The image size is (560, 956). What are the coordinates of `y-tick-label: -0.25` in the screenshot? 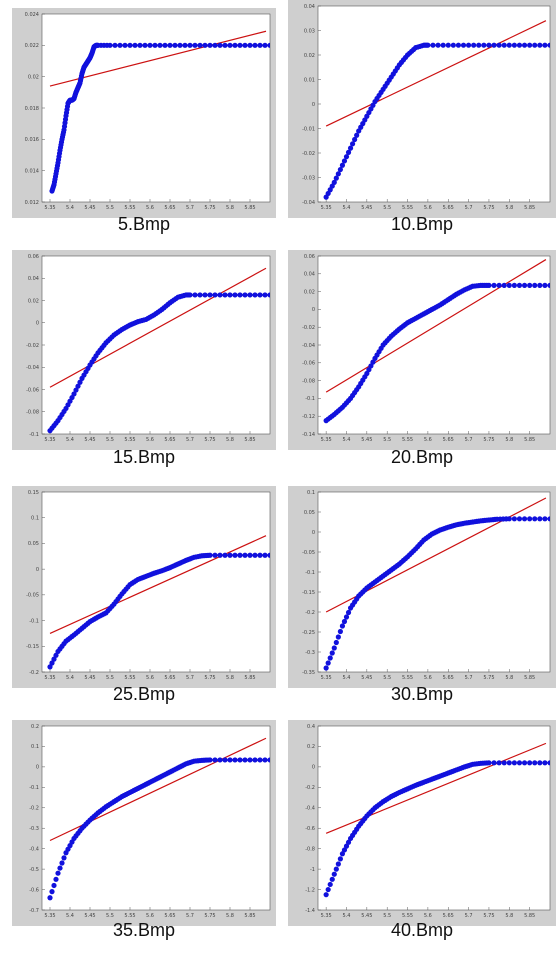 It's located at (308, 633).